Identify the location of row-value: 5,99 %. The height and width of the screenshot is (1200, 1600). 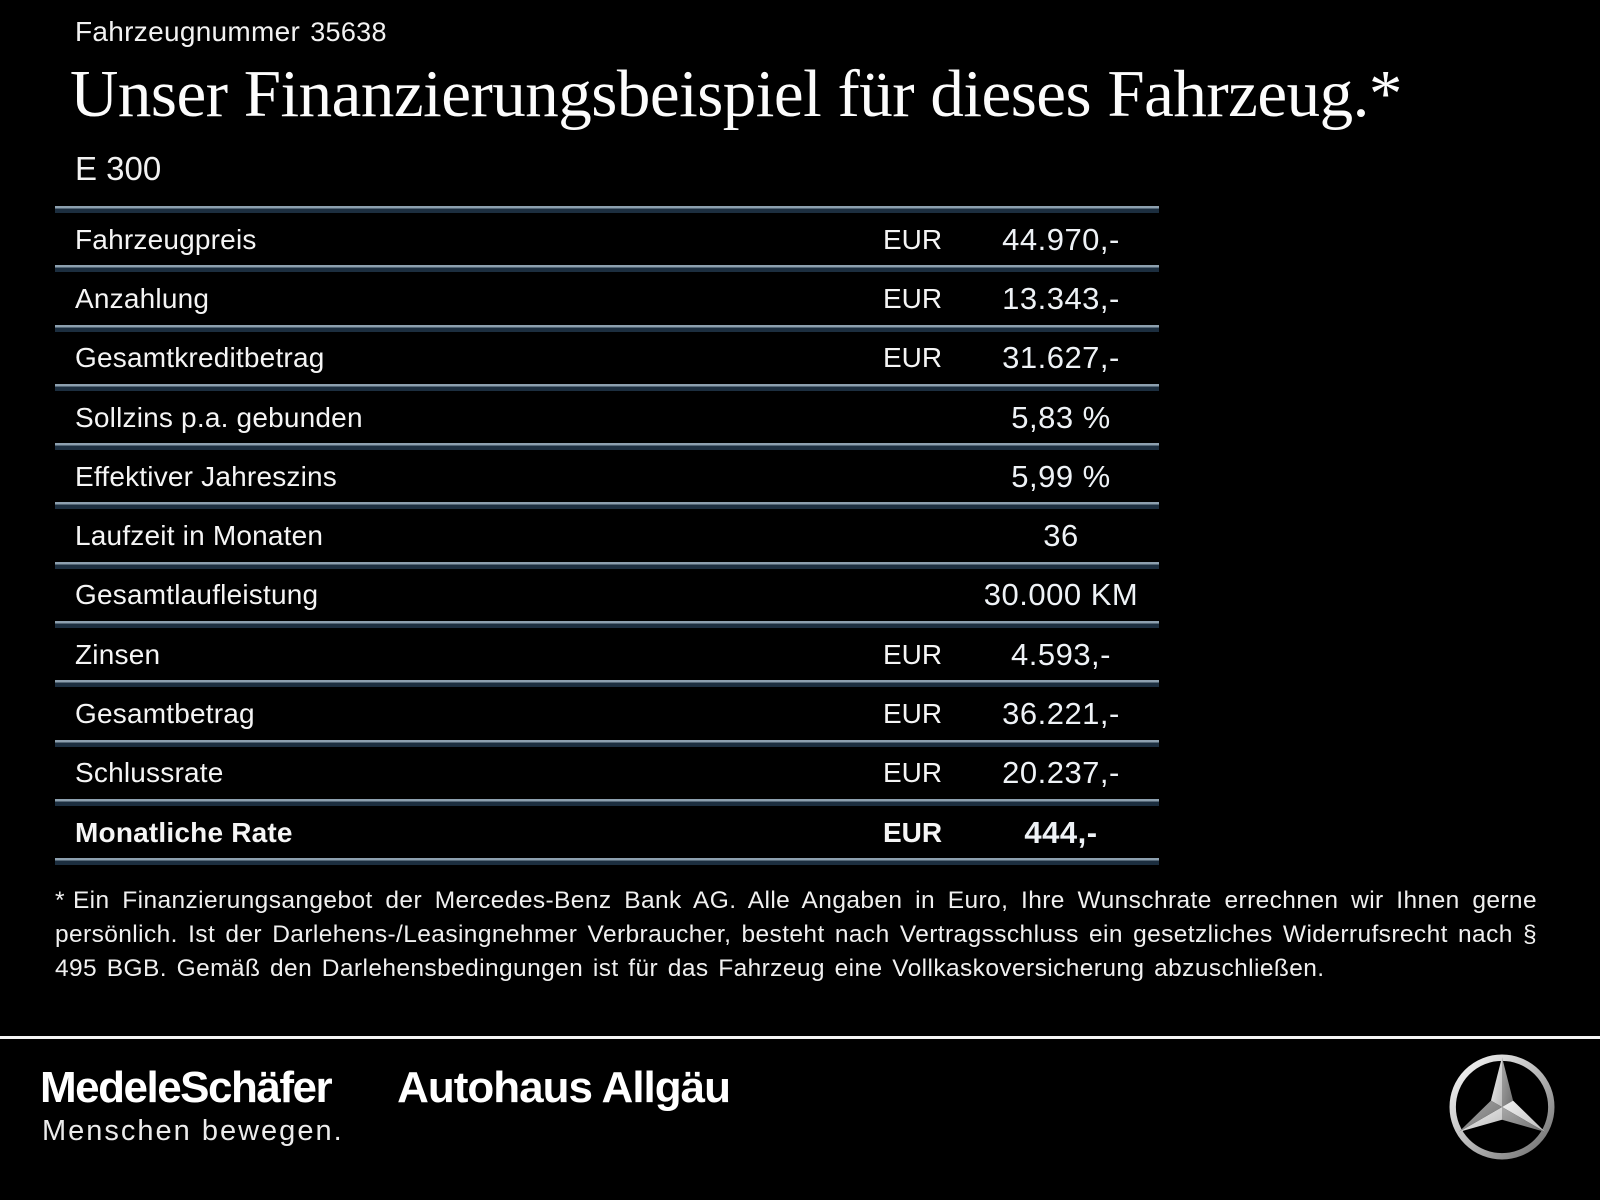
(1061, 476).